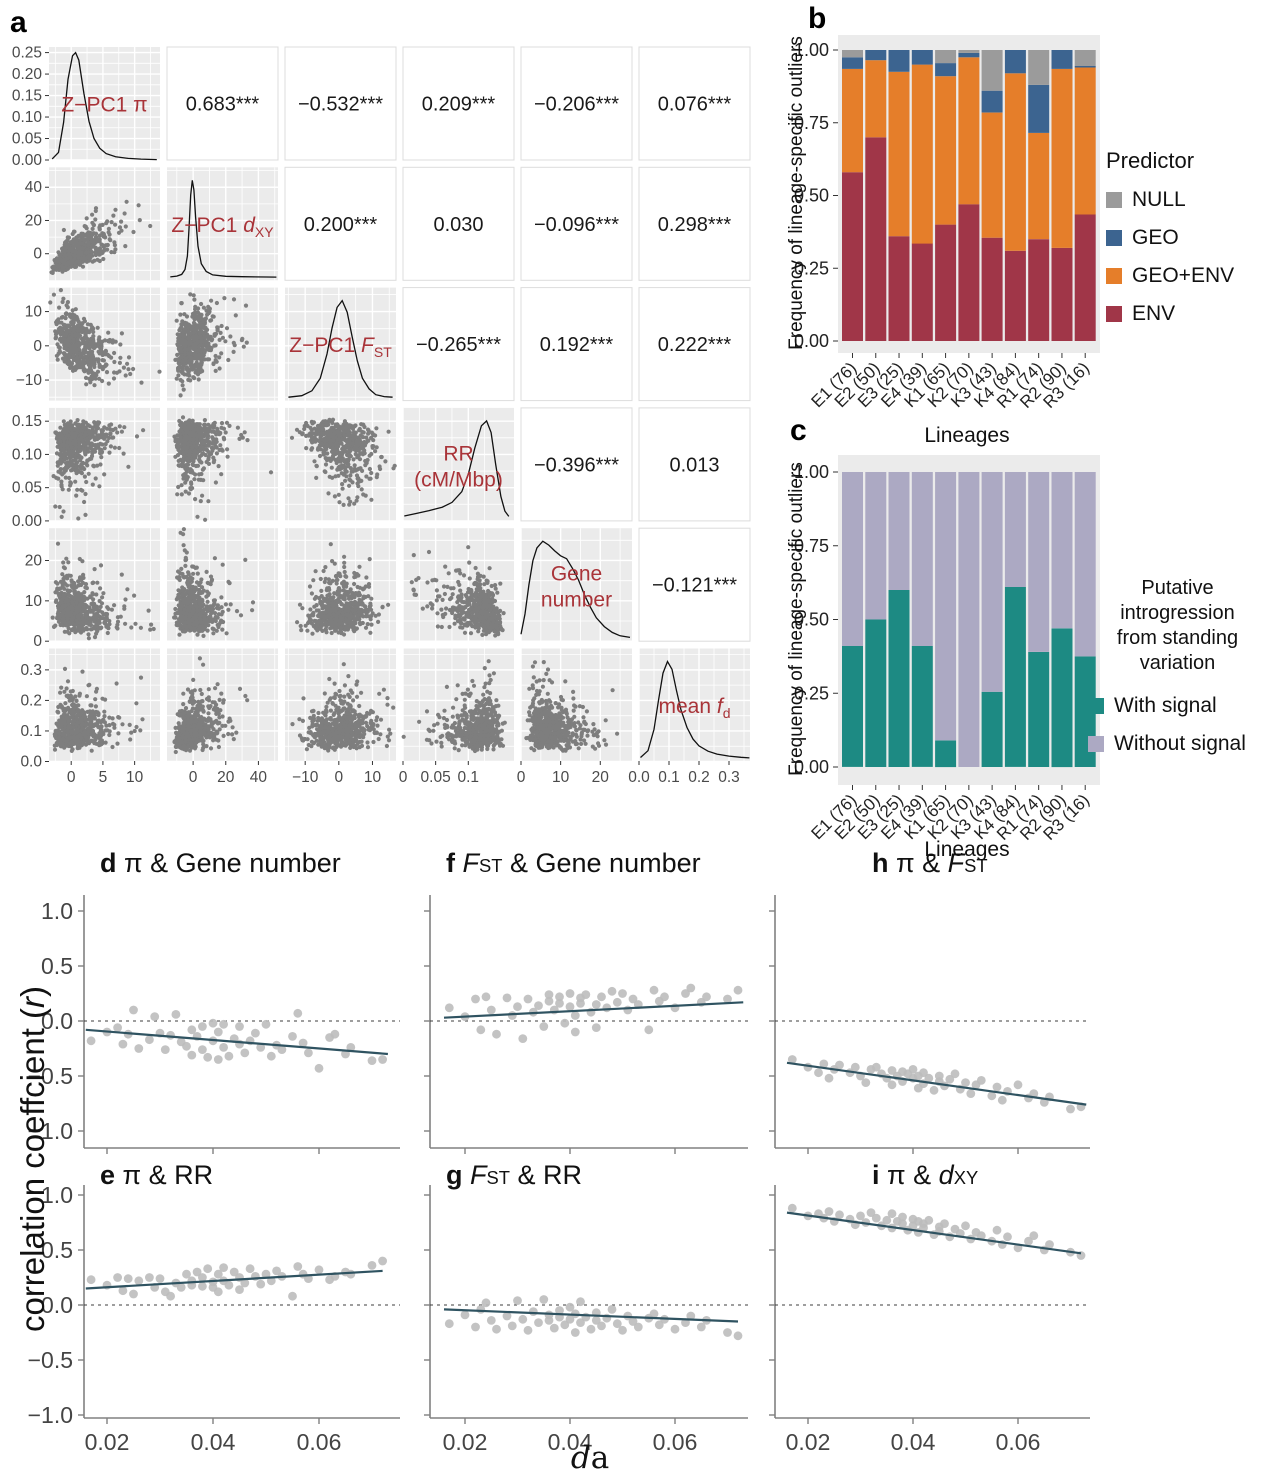 Image resolution: width=1267 pixels, height=1480 pixels. What do you see at coordinates (576, 574) in the screenshot?
I see `pairs-variable-label: Gene` at bounding box center [576, 574].